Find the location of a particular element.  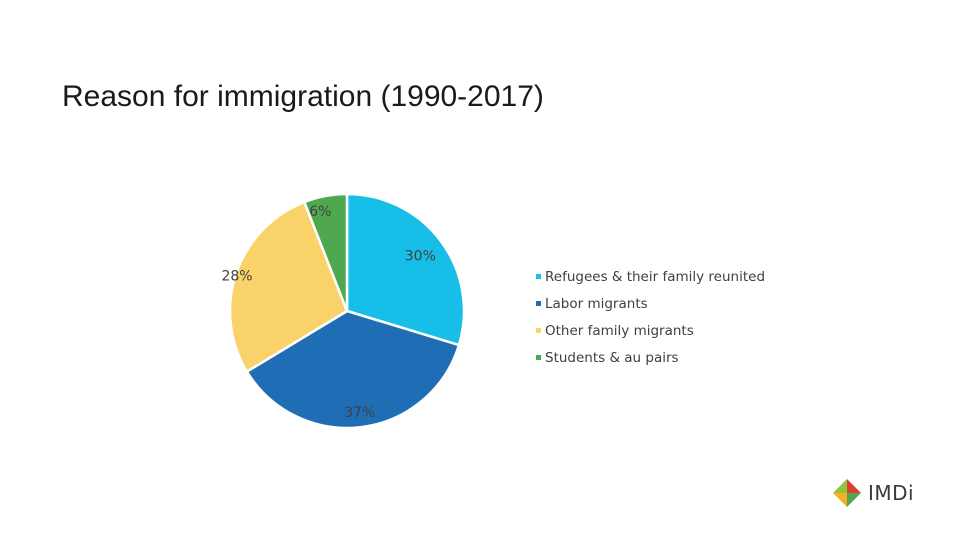

legend-item-1: Refugees & their family reunited is located at coordinates (650, 276).